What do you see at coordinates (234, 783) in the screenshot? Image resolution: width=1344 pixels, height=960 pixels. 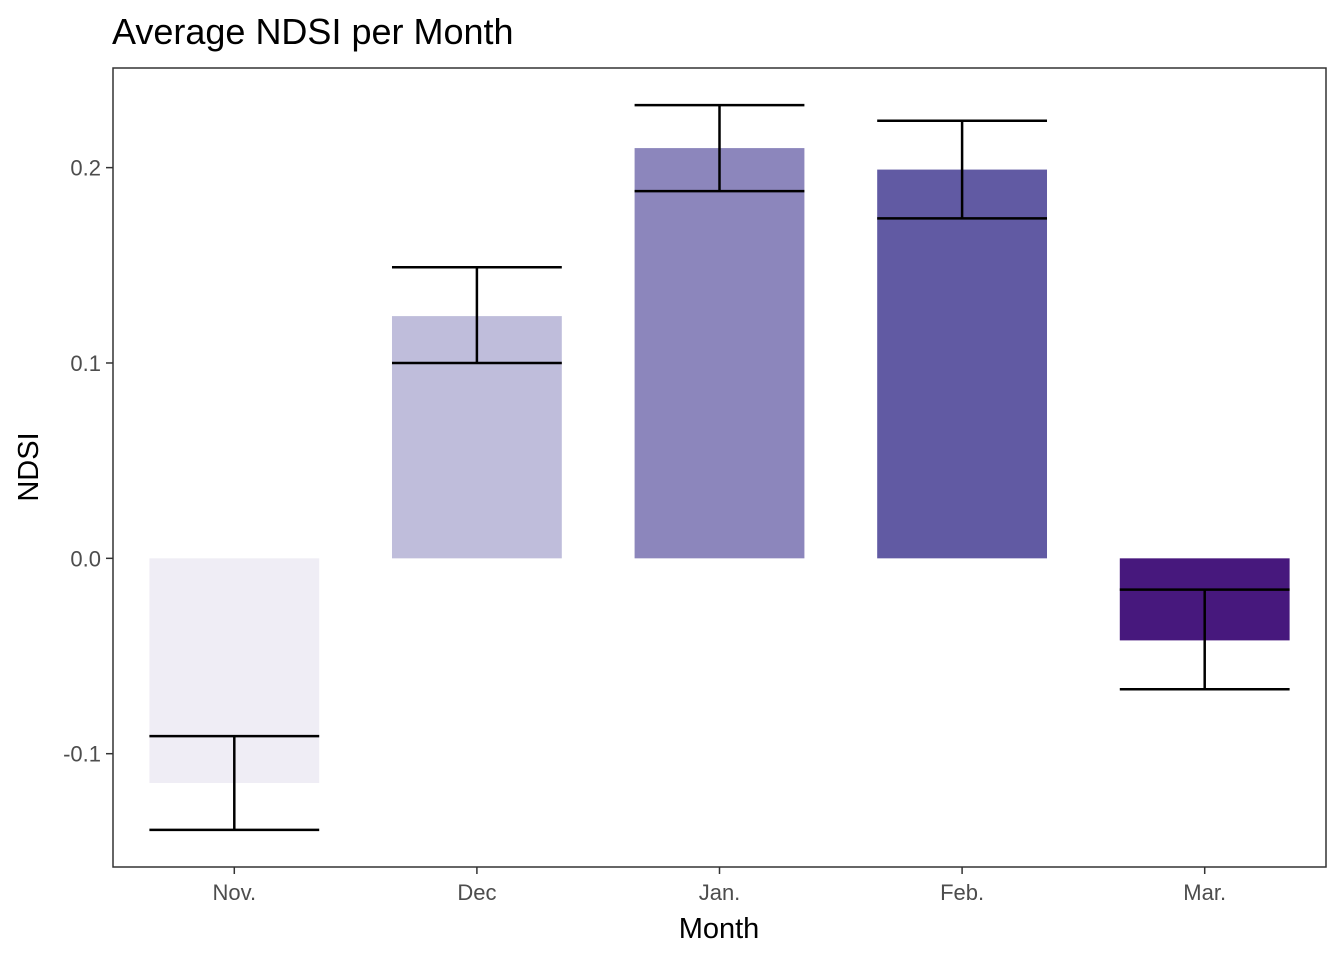 I see `error-bar-nov` at bounding box center [234, 783].